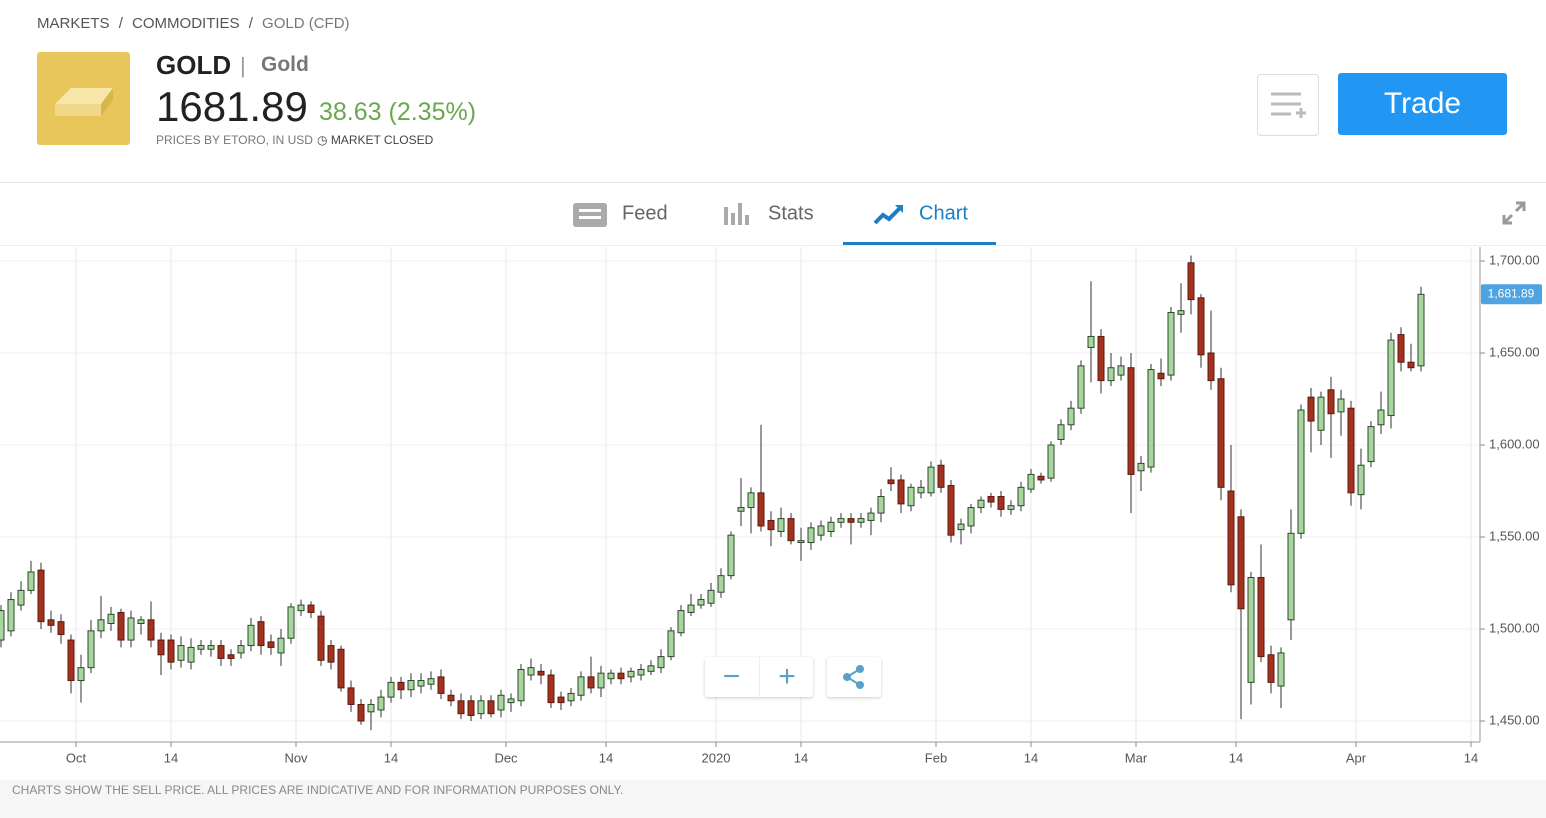 The height and width of the screenshot is (818, 1546). I want to click on share-icon, so click(853, 677).